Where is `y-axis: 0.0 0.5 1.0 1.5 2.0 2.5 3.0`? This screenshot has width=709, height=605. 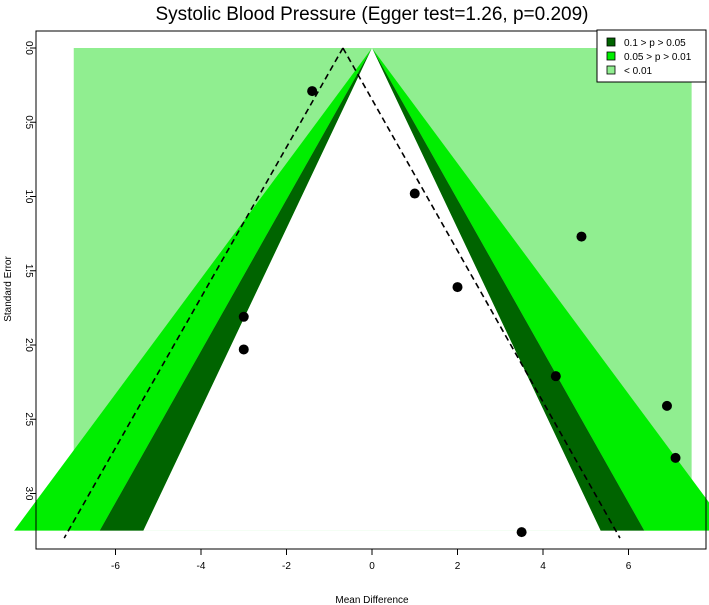
y-axis: 0.0 0.5 1.0 1.5 2.0 2.5 3.0 is located at coordinates (30, 271).